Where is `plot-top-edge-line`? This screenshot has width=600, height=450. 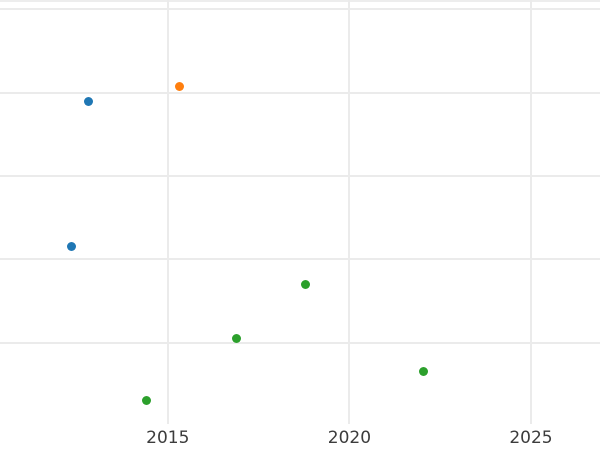 plot-top-edge-line is located at coordinates (300, 1).